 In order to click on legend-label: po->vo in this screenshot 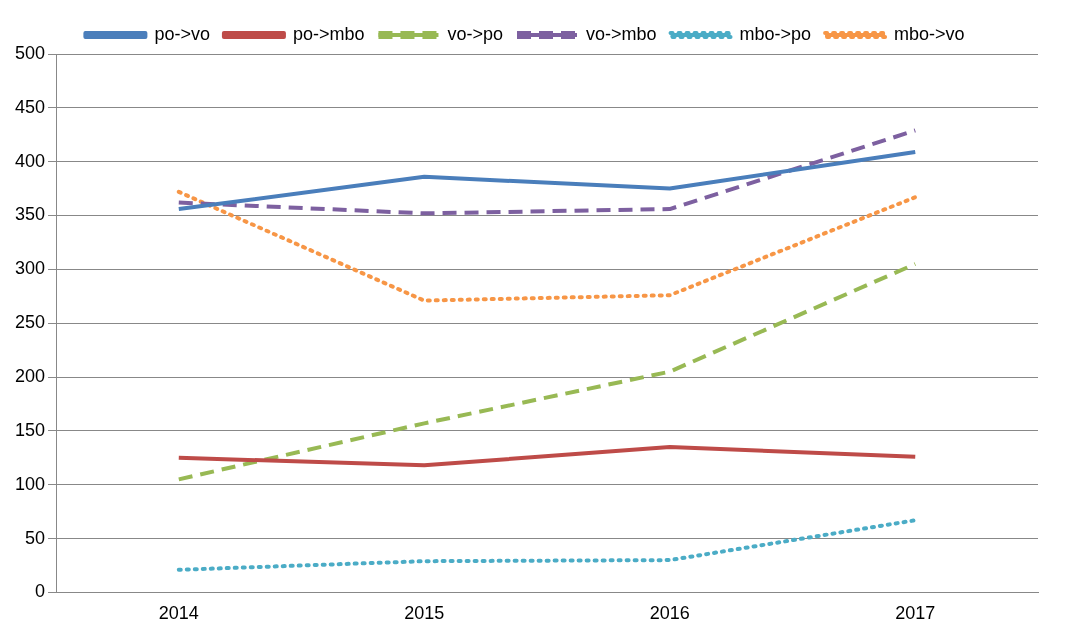, I will do `click(182, 33)`.